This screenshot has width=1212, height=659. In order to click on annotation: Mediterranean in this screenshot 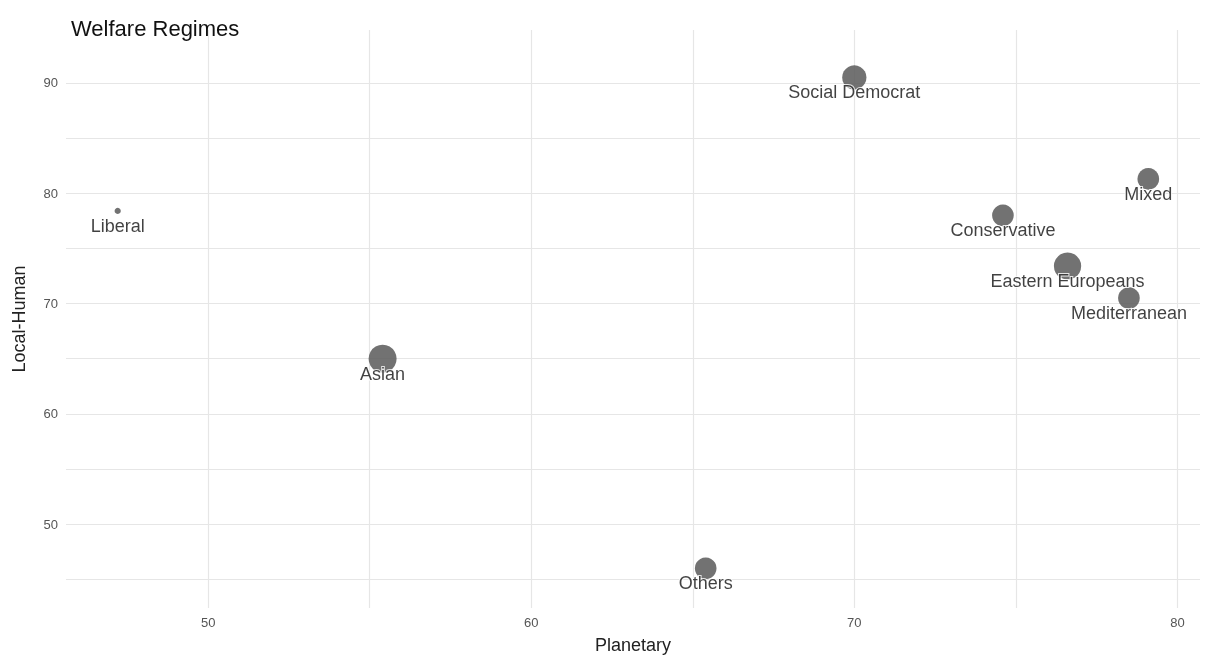, I will do `click(1128, 313)`.